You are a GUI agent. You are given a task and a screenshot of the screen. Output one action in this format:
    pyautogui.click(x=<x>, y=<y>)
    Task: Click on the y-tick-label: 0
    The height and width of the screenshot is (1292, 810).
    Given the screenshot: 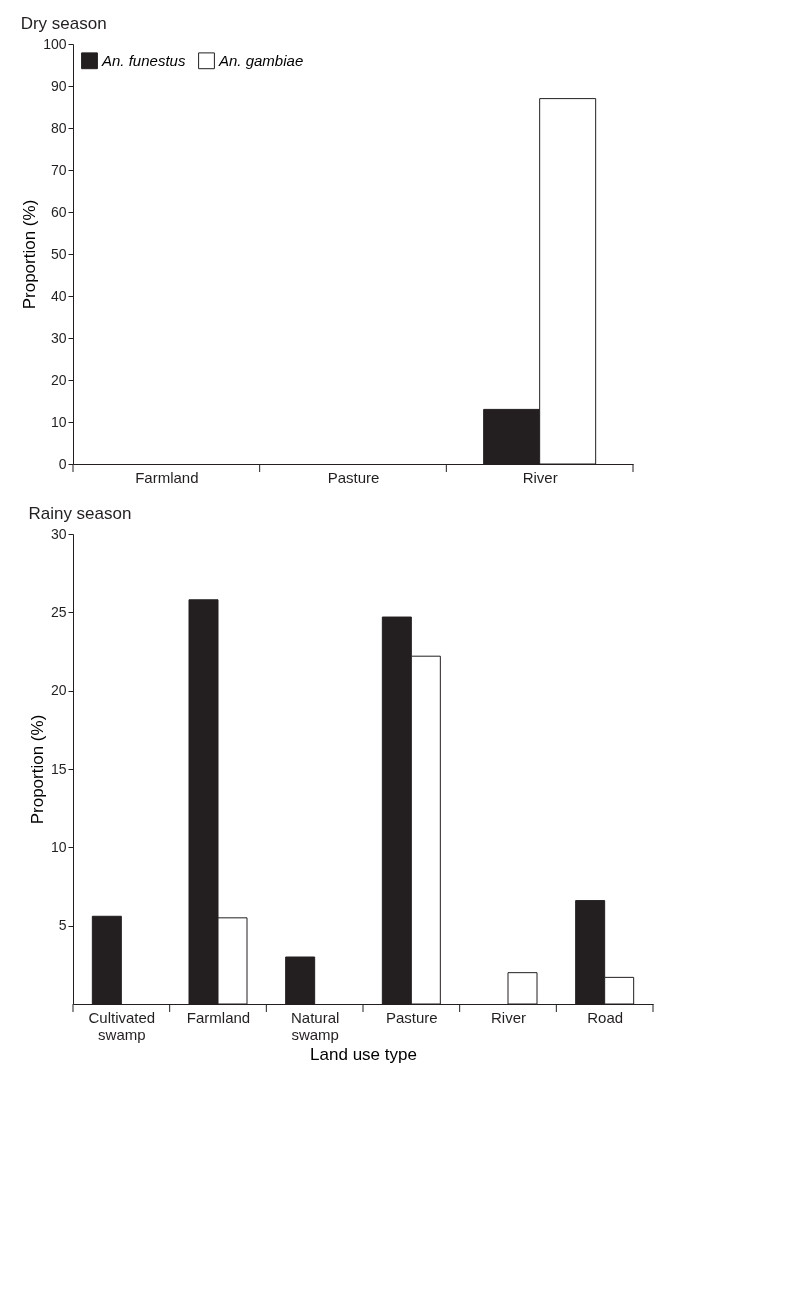 What is the action you would take?
    pyautogui.click(x=62, y=463)
    